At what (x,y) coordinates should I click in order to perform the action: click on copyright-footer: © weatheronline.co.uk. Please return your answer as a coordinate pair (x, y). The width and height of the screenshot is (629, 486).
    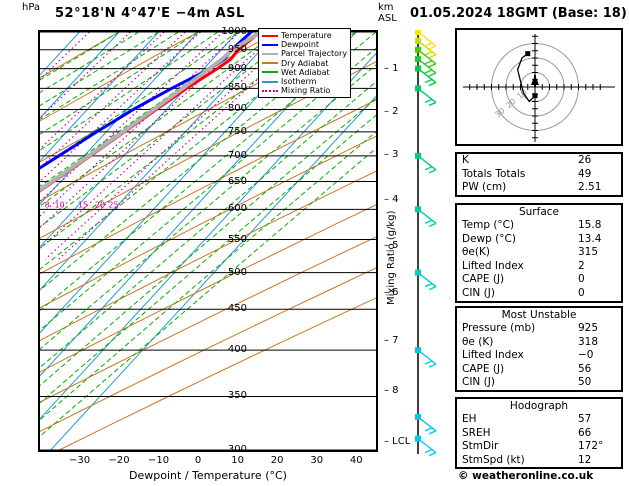
    Looking at the image, I should click on (526, 476).